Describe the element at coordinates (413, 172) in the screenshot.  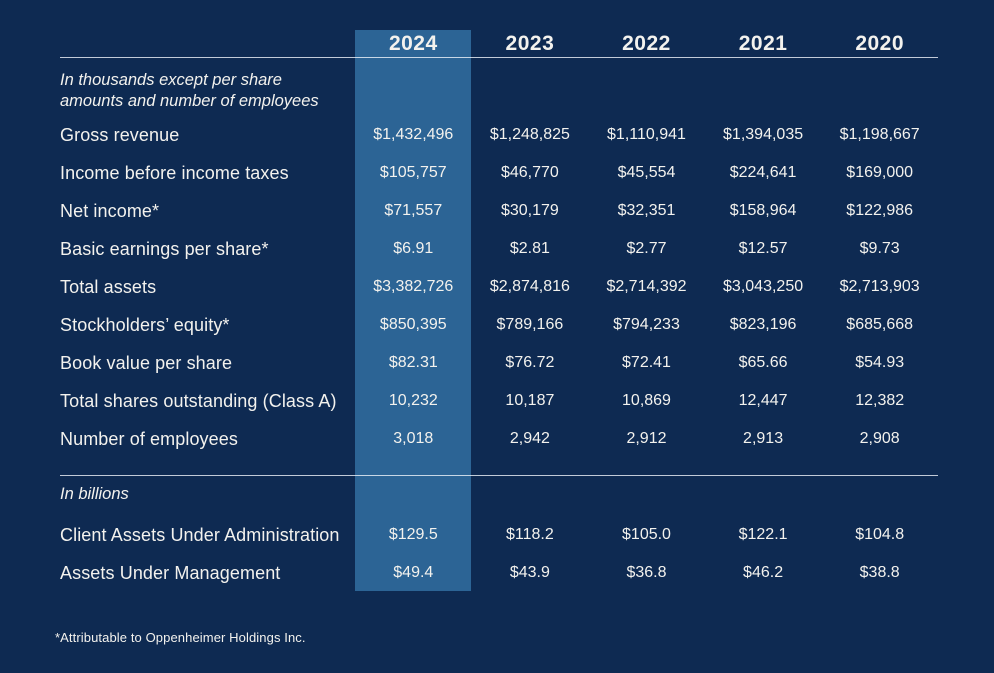
I see `cell-value: $105,757` at that location.